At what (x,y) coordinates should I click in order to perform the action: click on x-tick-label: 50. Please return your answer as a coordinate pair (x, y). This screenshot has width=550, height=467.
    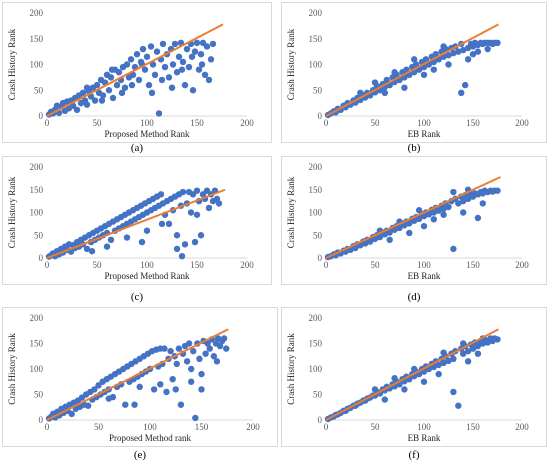
    Looking at the image, I should click on (98, 123).